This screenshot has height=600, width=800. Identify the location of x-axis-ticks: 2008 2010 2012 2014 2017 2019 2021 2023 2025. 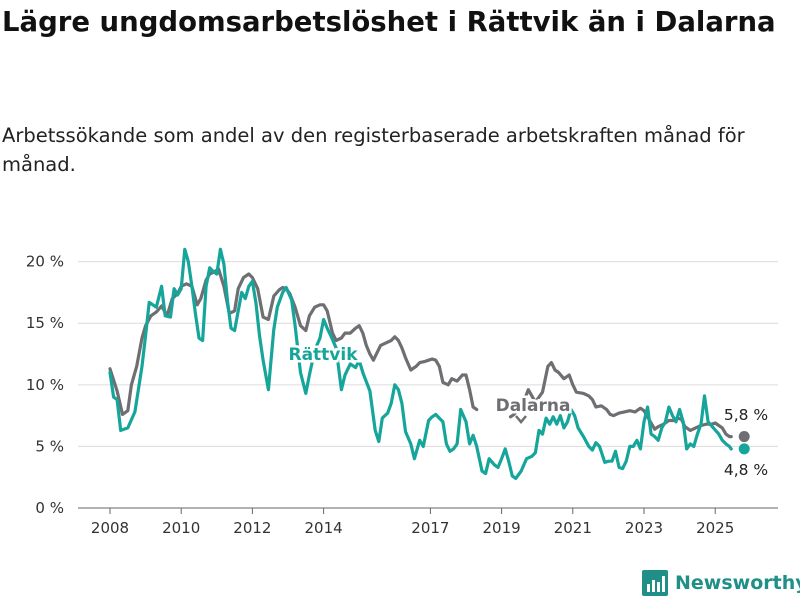
(412, 522).